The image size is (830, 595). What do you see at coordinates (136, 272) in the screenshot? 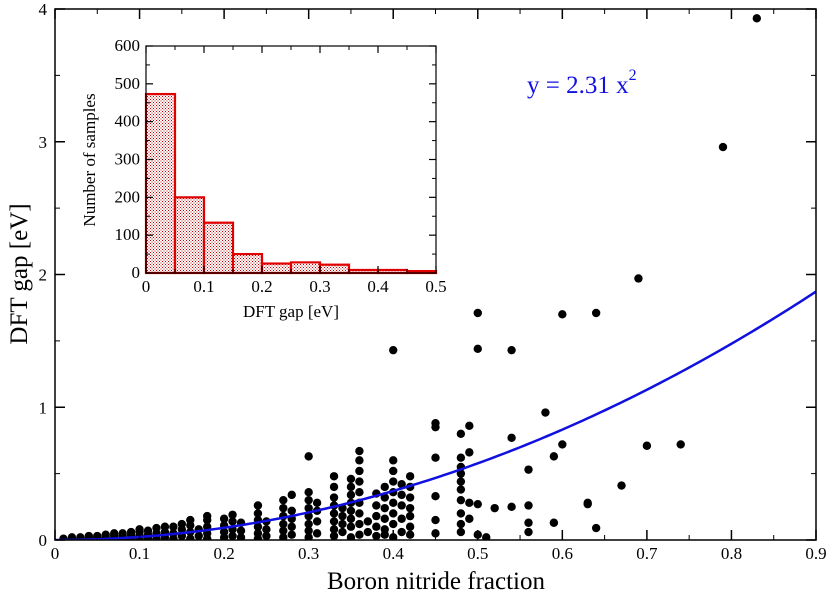
I see `inset-y-tick-label: 0` at bounding box center [136, 272].